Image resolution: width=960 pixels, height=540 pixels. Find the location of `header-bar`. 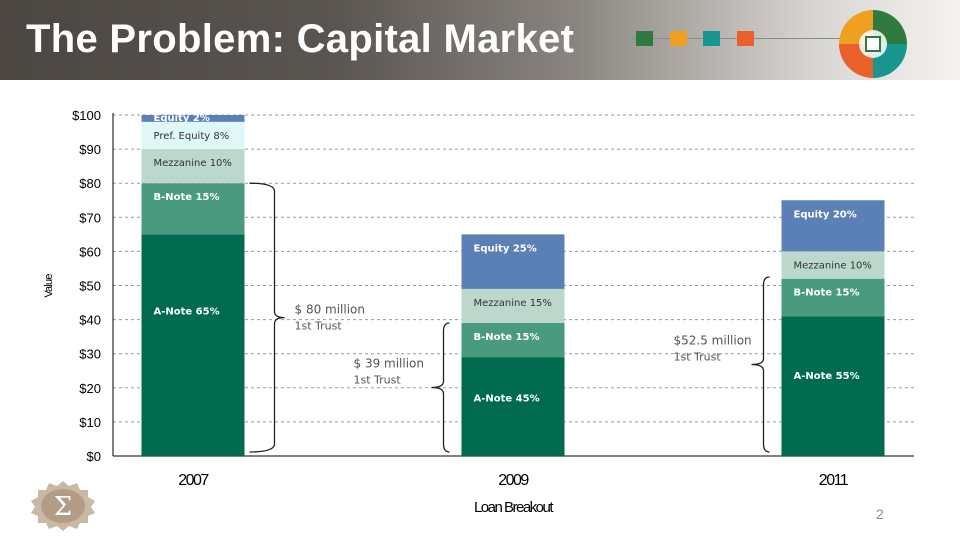

header-bar is located at coordinates (480, 40).